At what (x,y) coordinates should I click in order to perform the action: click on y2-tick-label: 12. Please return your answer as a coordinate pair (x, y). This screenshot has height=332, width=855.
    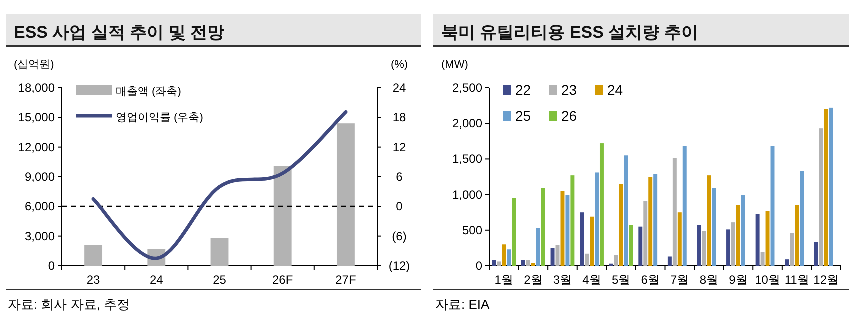
    Looking at the image, I should click on (399, 147).